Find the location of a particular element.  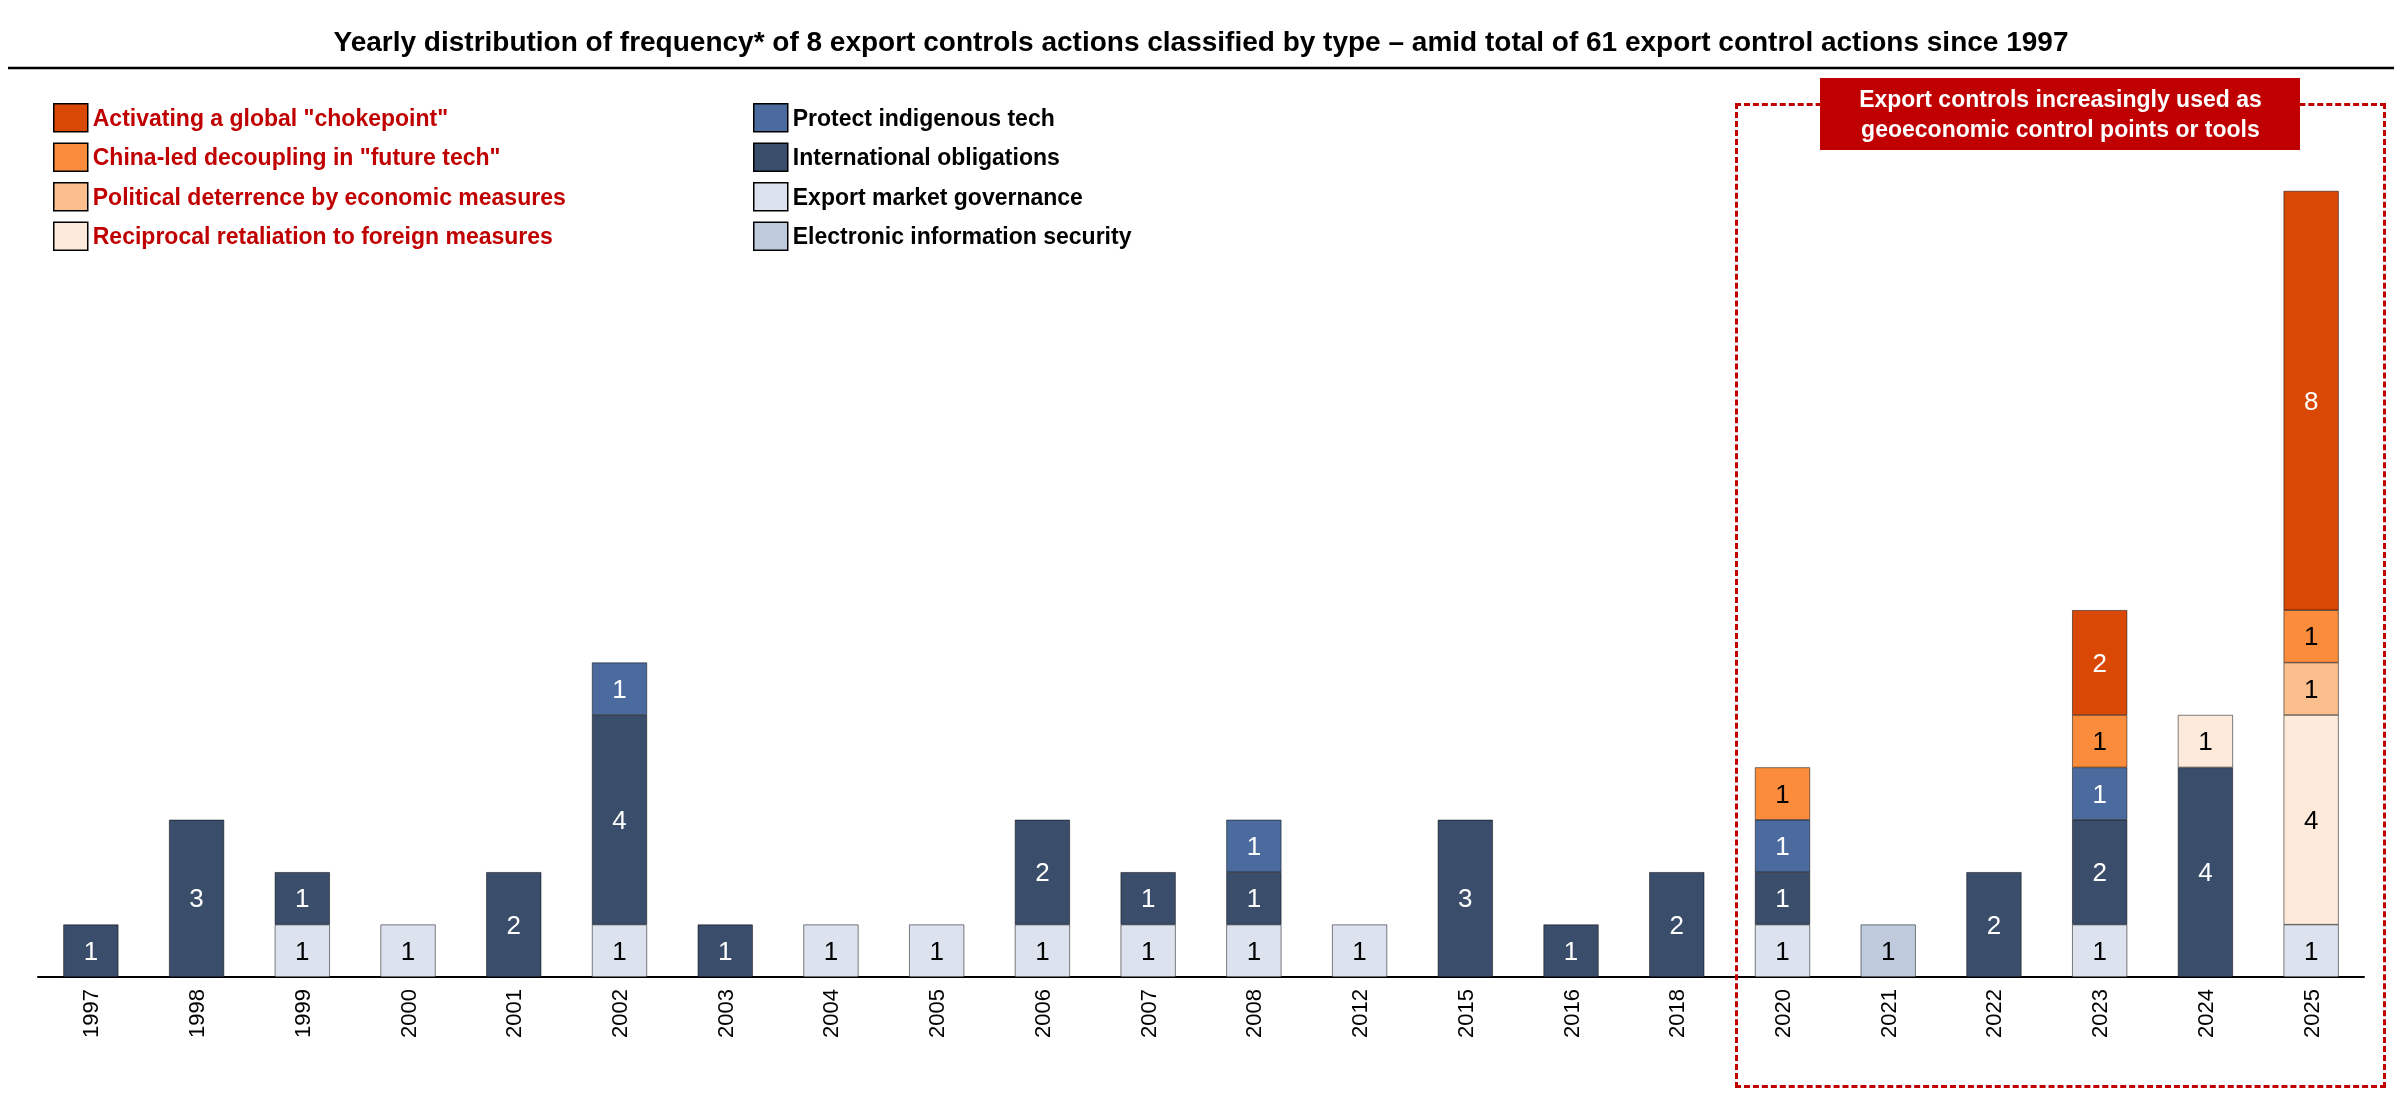

x-tick-label: 2024 is located at coordinates (2205, 1013).